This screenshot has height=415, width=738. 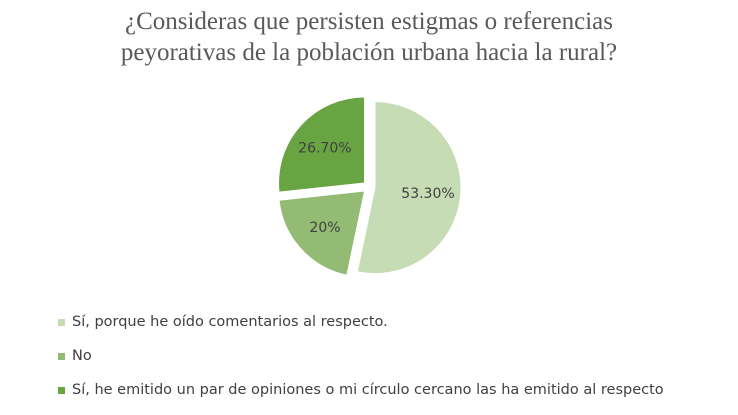 I want to click on pie-data-label: 20%, so click(x=324, y=228).